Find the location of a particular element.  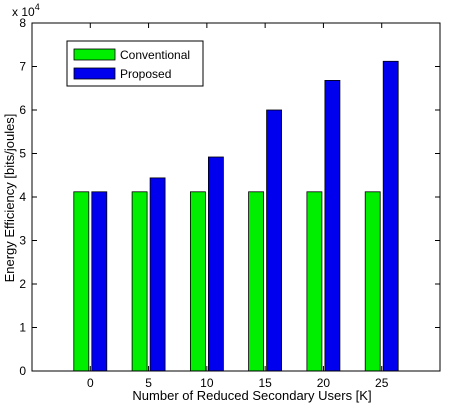

y-axis-label: Energy Efficiency [bits/joules] is located at coordinates (9, 198).